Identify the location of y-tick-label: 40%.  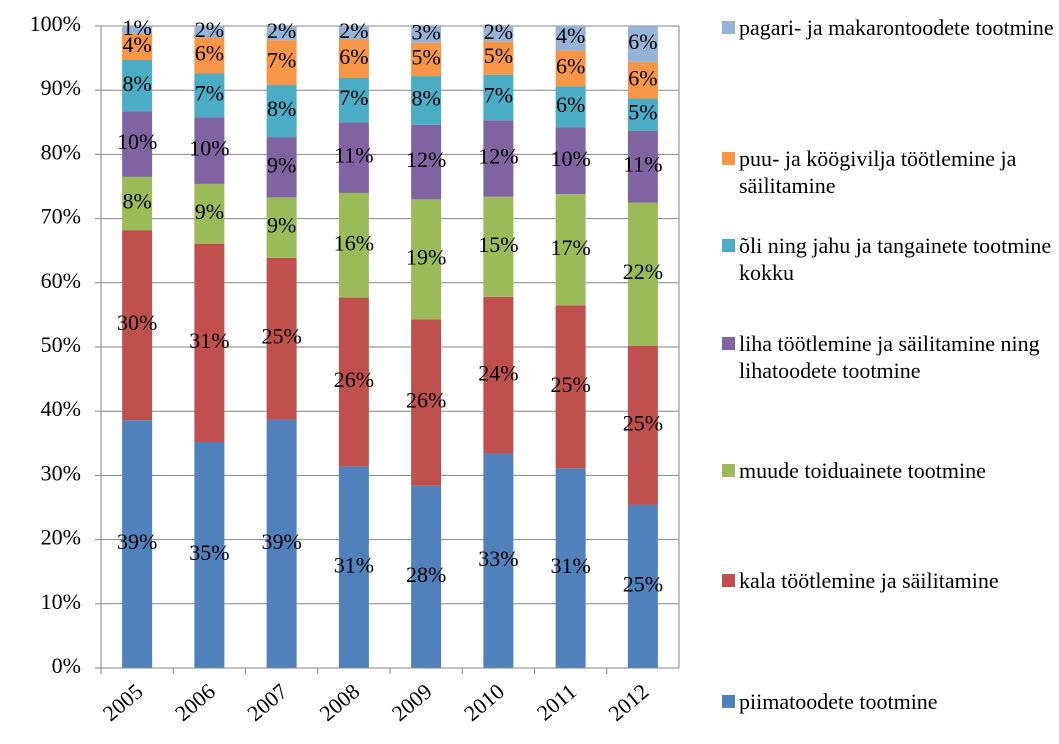
(61, 408).